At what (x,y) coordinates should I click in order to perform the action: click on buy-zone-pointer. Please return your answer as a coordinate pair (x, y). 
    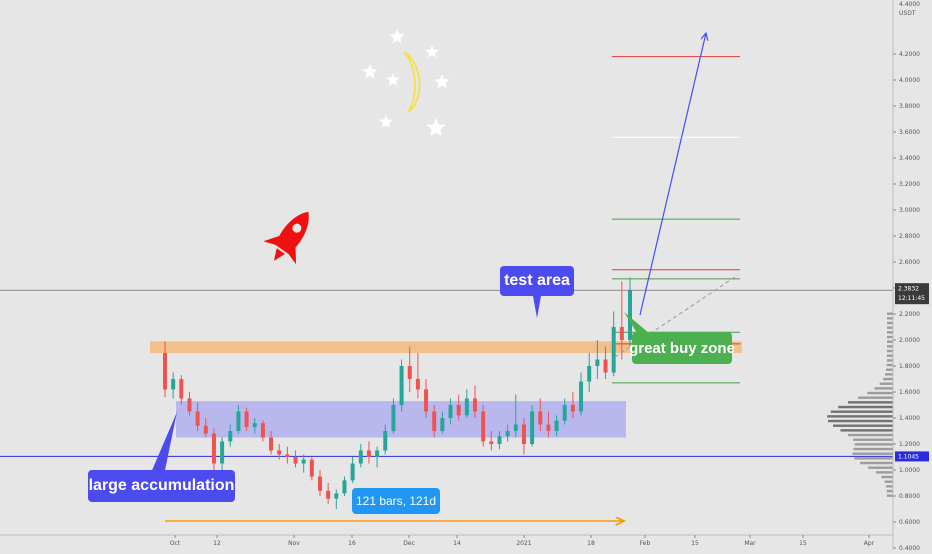
    Looking at the image, I should click on (637, 325).